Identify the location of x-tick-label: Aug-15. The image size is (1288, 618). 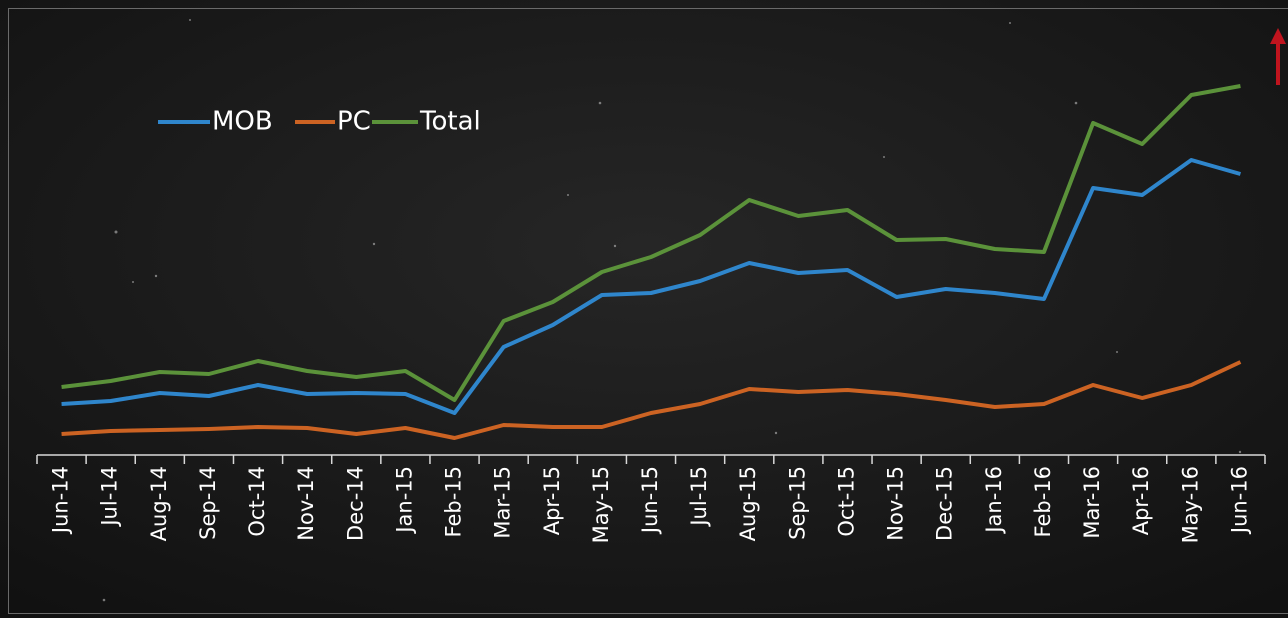
(748, 503).